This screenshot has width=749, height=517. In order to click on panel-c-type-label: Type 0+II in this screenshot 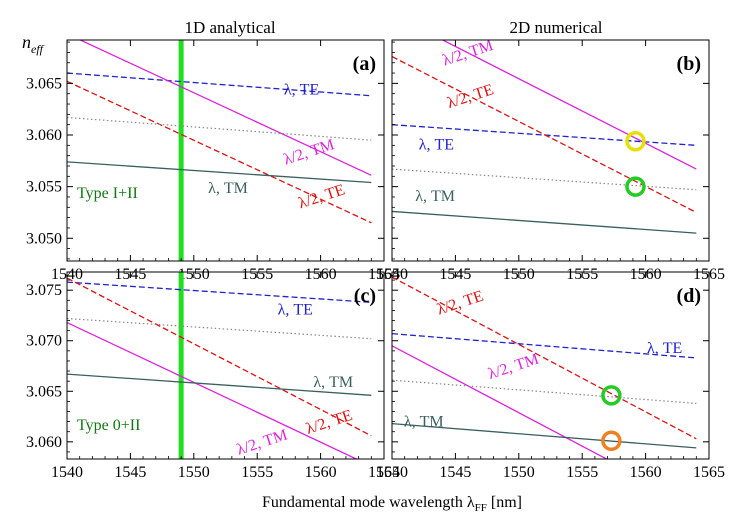, I will do `click(108, 425)`.